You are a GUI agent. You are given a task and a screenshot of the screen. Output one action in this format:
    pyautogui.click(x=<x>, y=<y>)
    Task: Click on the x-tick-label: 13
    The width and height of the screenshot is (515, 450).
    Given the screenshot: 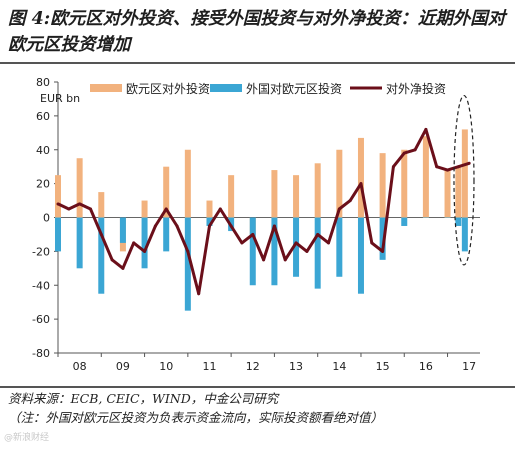 What is the action you would take?
    pyautogui.click(x=296, y=366)
    